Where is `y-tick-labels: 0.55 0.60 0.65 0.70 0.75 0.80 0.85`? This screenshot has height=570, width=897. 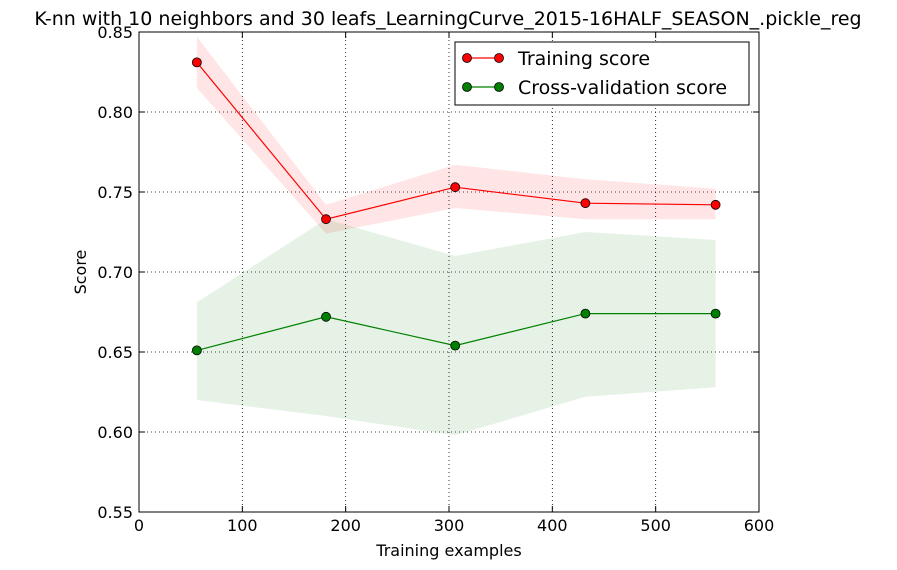
y-tick-labels: 0.55 0.60 0.65 0.70 0.75 0.80 0.85 is located at coordinates (115, 272).